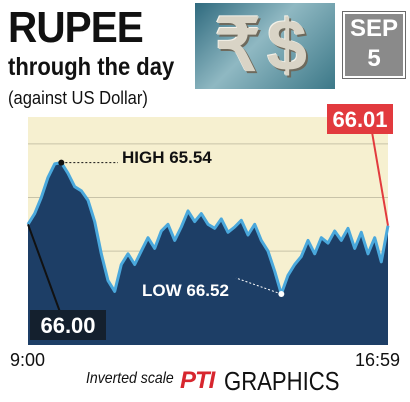 Image resolution: width=410 pixels, height=402 pixels. I want to click on low-label: LOW 66.52, so click(185, 290).